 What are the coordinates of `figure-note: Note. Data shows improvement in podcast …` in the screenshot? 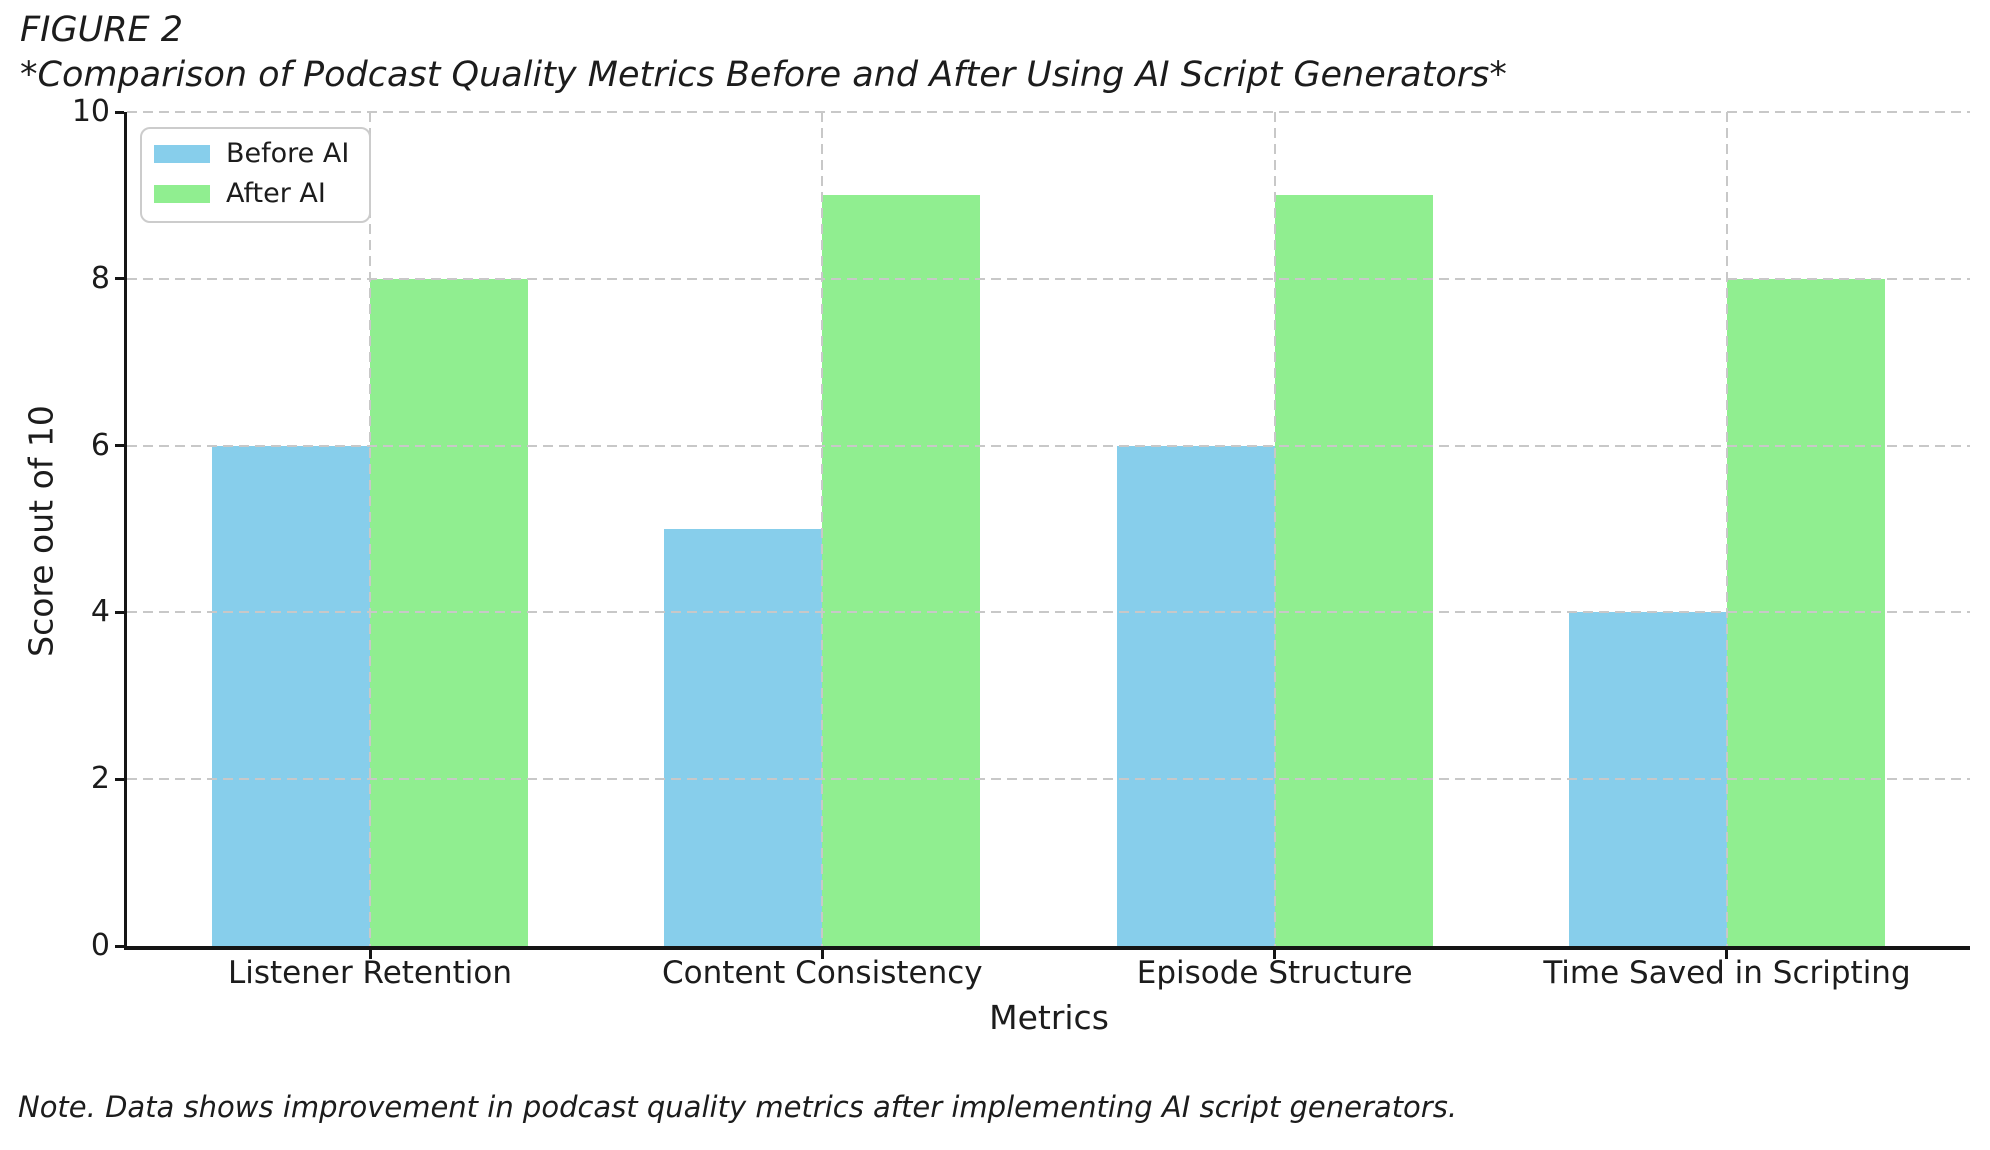 It's located at (738, 1107).